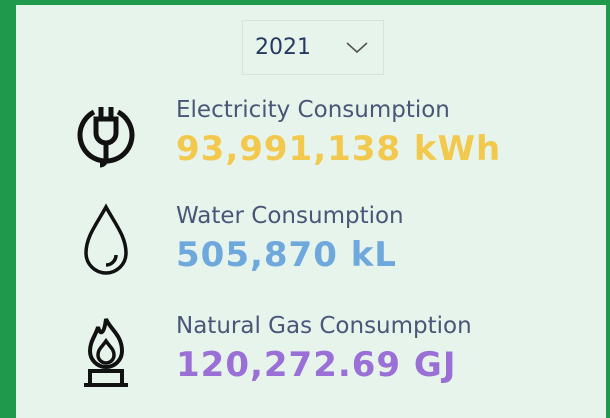  Describe the element at coordinates (283, 47) in the screenshot. I see `year-value: 2021` at that location.